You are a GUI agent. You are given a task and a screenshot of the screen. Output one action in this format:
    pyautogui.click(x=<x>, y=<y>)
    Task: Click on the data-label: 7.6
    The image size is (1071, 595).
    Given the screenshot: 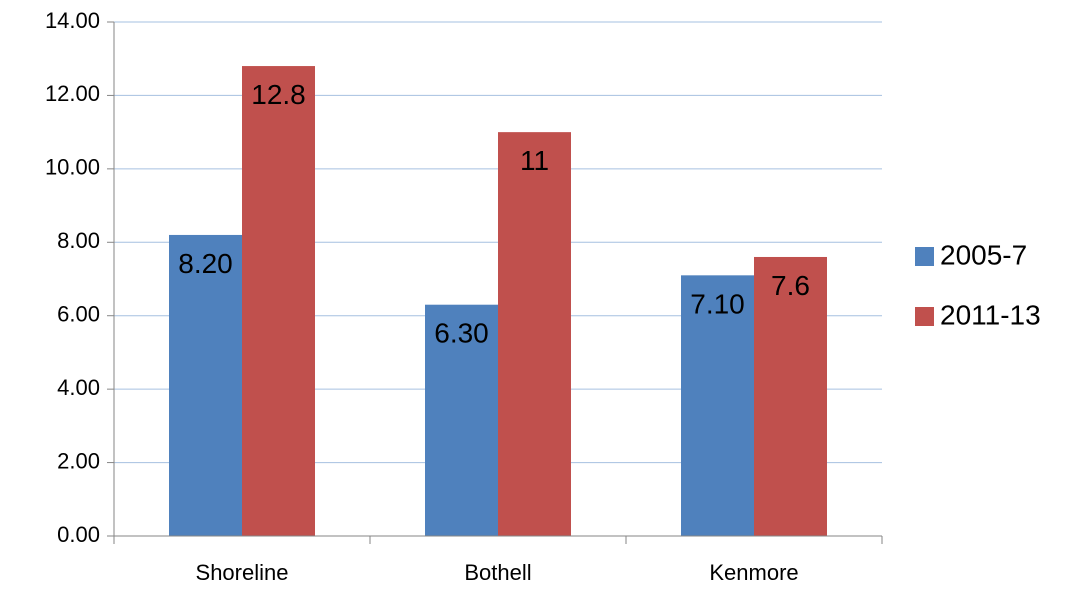 What is the action you would take?
    pyautogui.click(x=790, y=285)
    